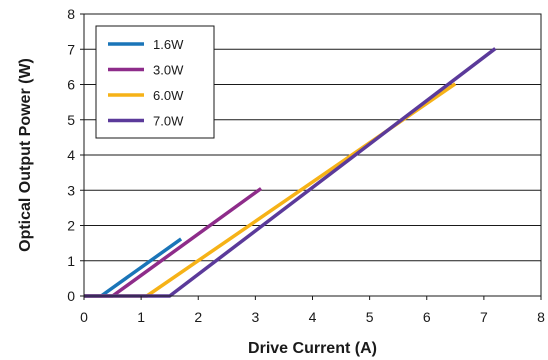 The height and width of the screenshot is (360, 548). What do you see at coordinates (133, 267) in the screenshot?
I see `series-line-1.6W` at bounding box center [133, 267].